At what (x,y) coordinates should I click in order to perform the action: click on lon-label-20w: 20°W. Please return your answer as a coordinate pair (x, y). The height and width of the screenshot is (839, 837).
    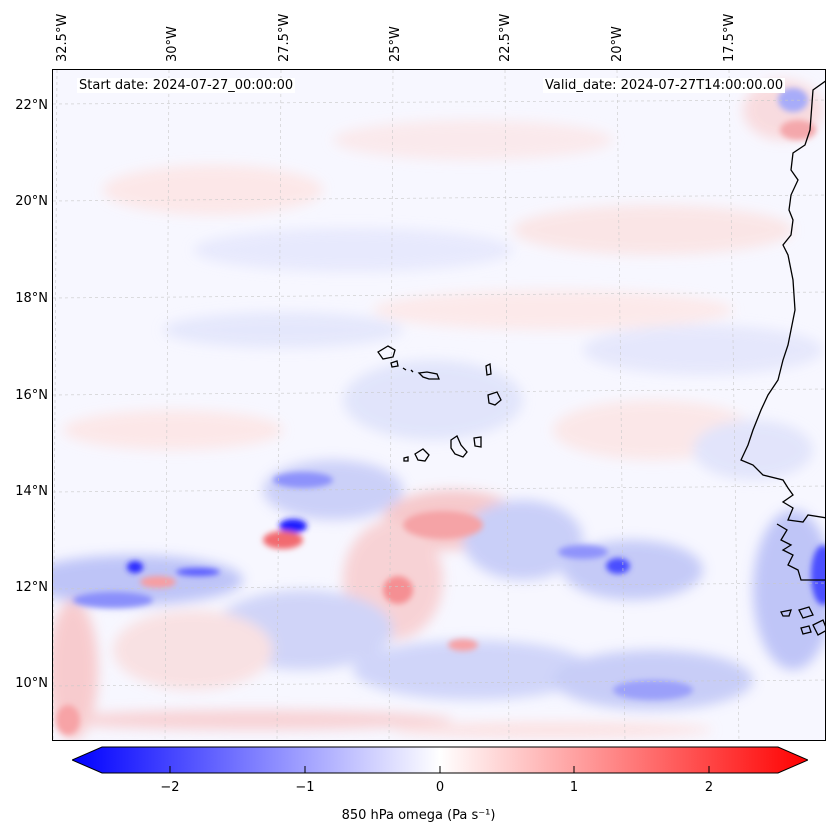
    Looking at the image, I should click on (617, 44).